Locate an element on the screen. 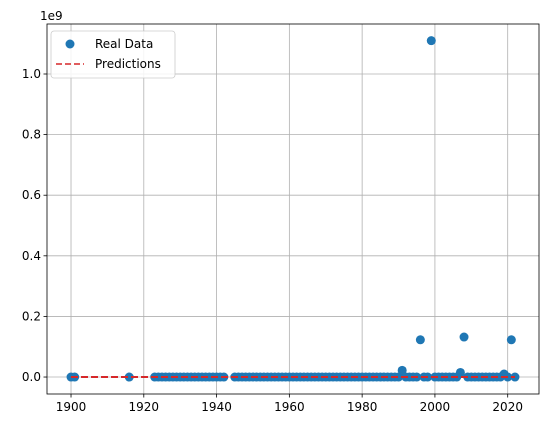  y-tick-label: 0.8 is located at coordinates (31, 135).